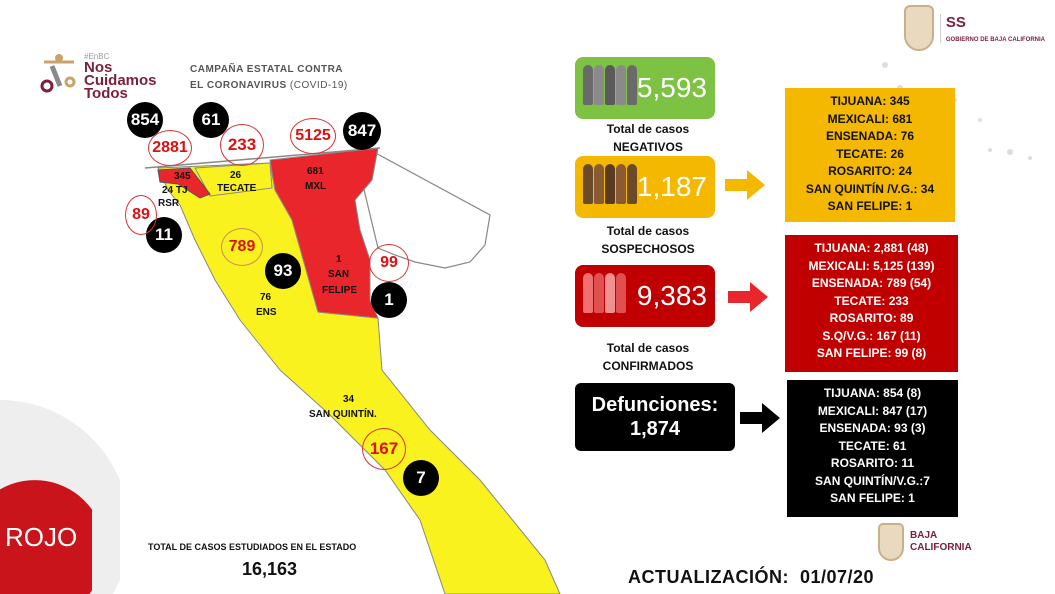 The image size is (1055, 594). I want to click on breakdown-item: SAN FELIPE: 99 (8), so click(871, 353).